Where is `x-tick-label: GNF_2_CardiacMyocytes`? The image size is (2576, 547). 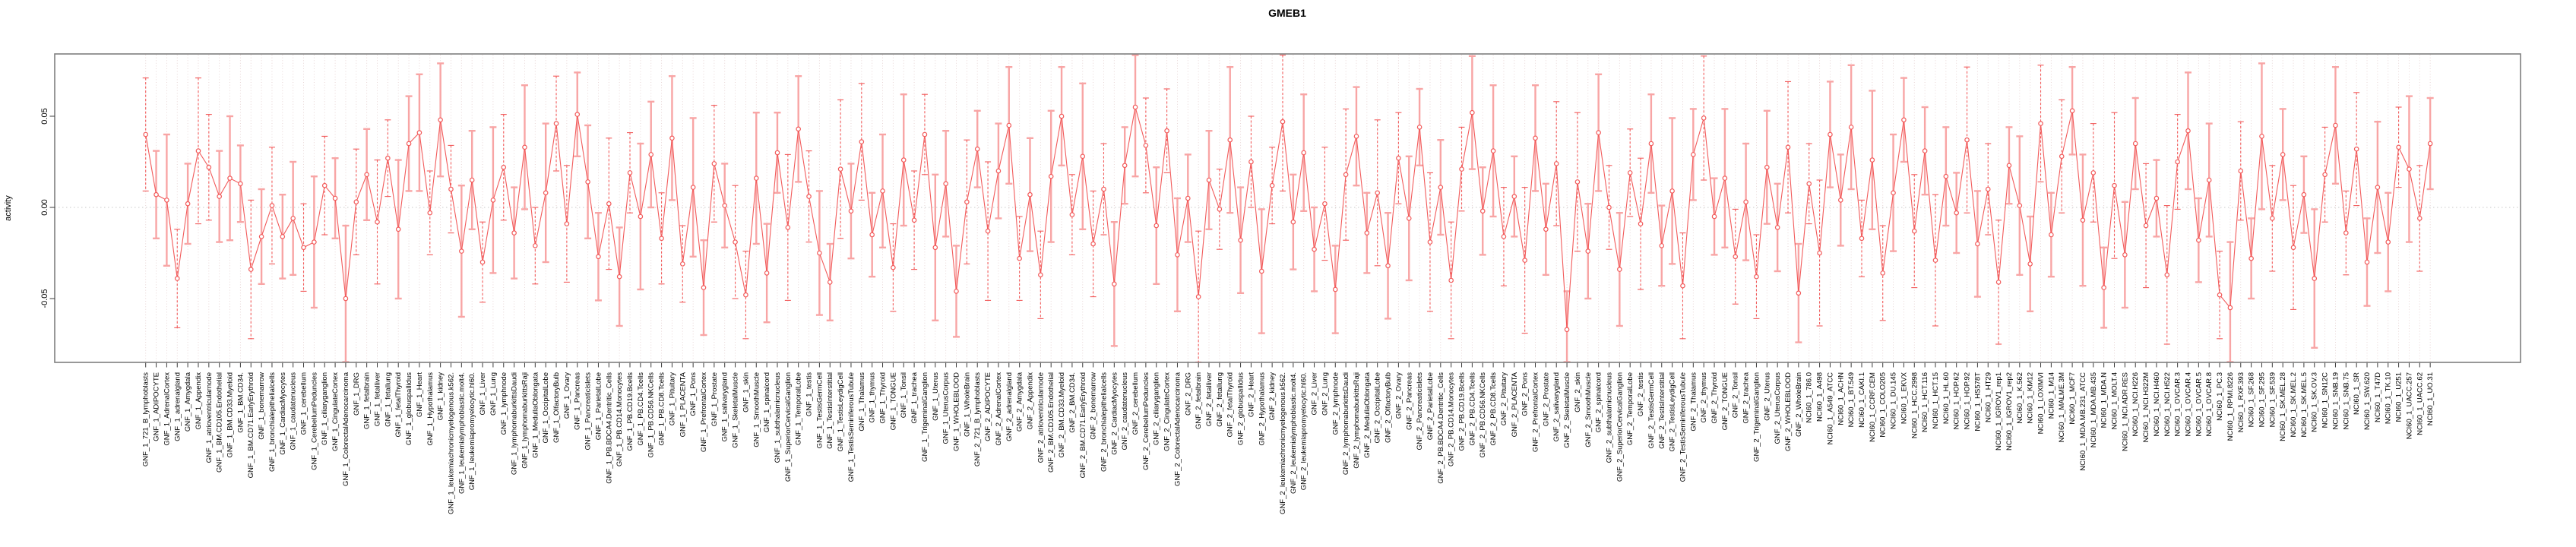 x-tick-label: GNF_2_CardiacMyocytes is located at coordinates (1114, 413).